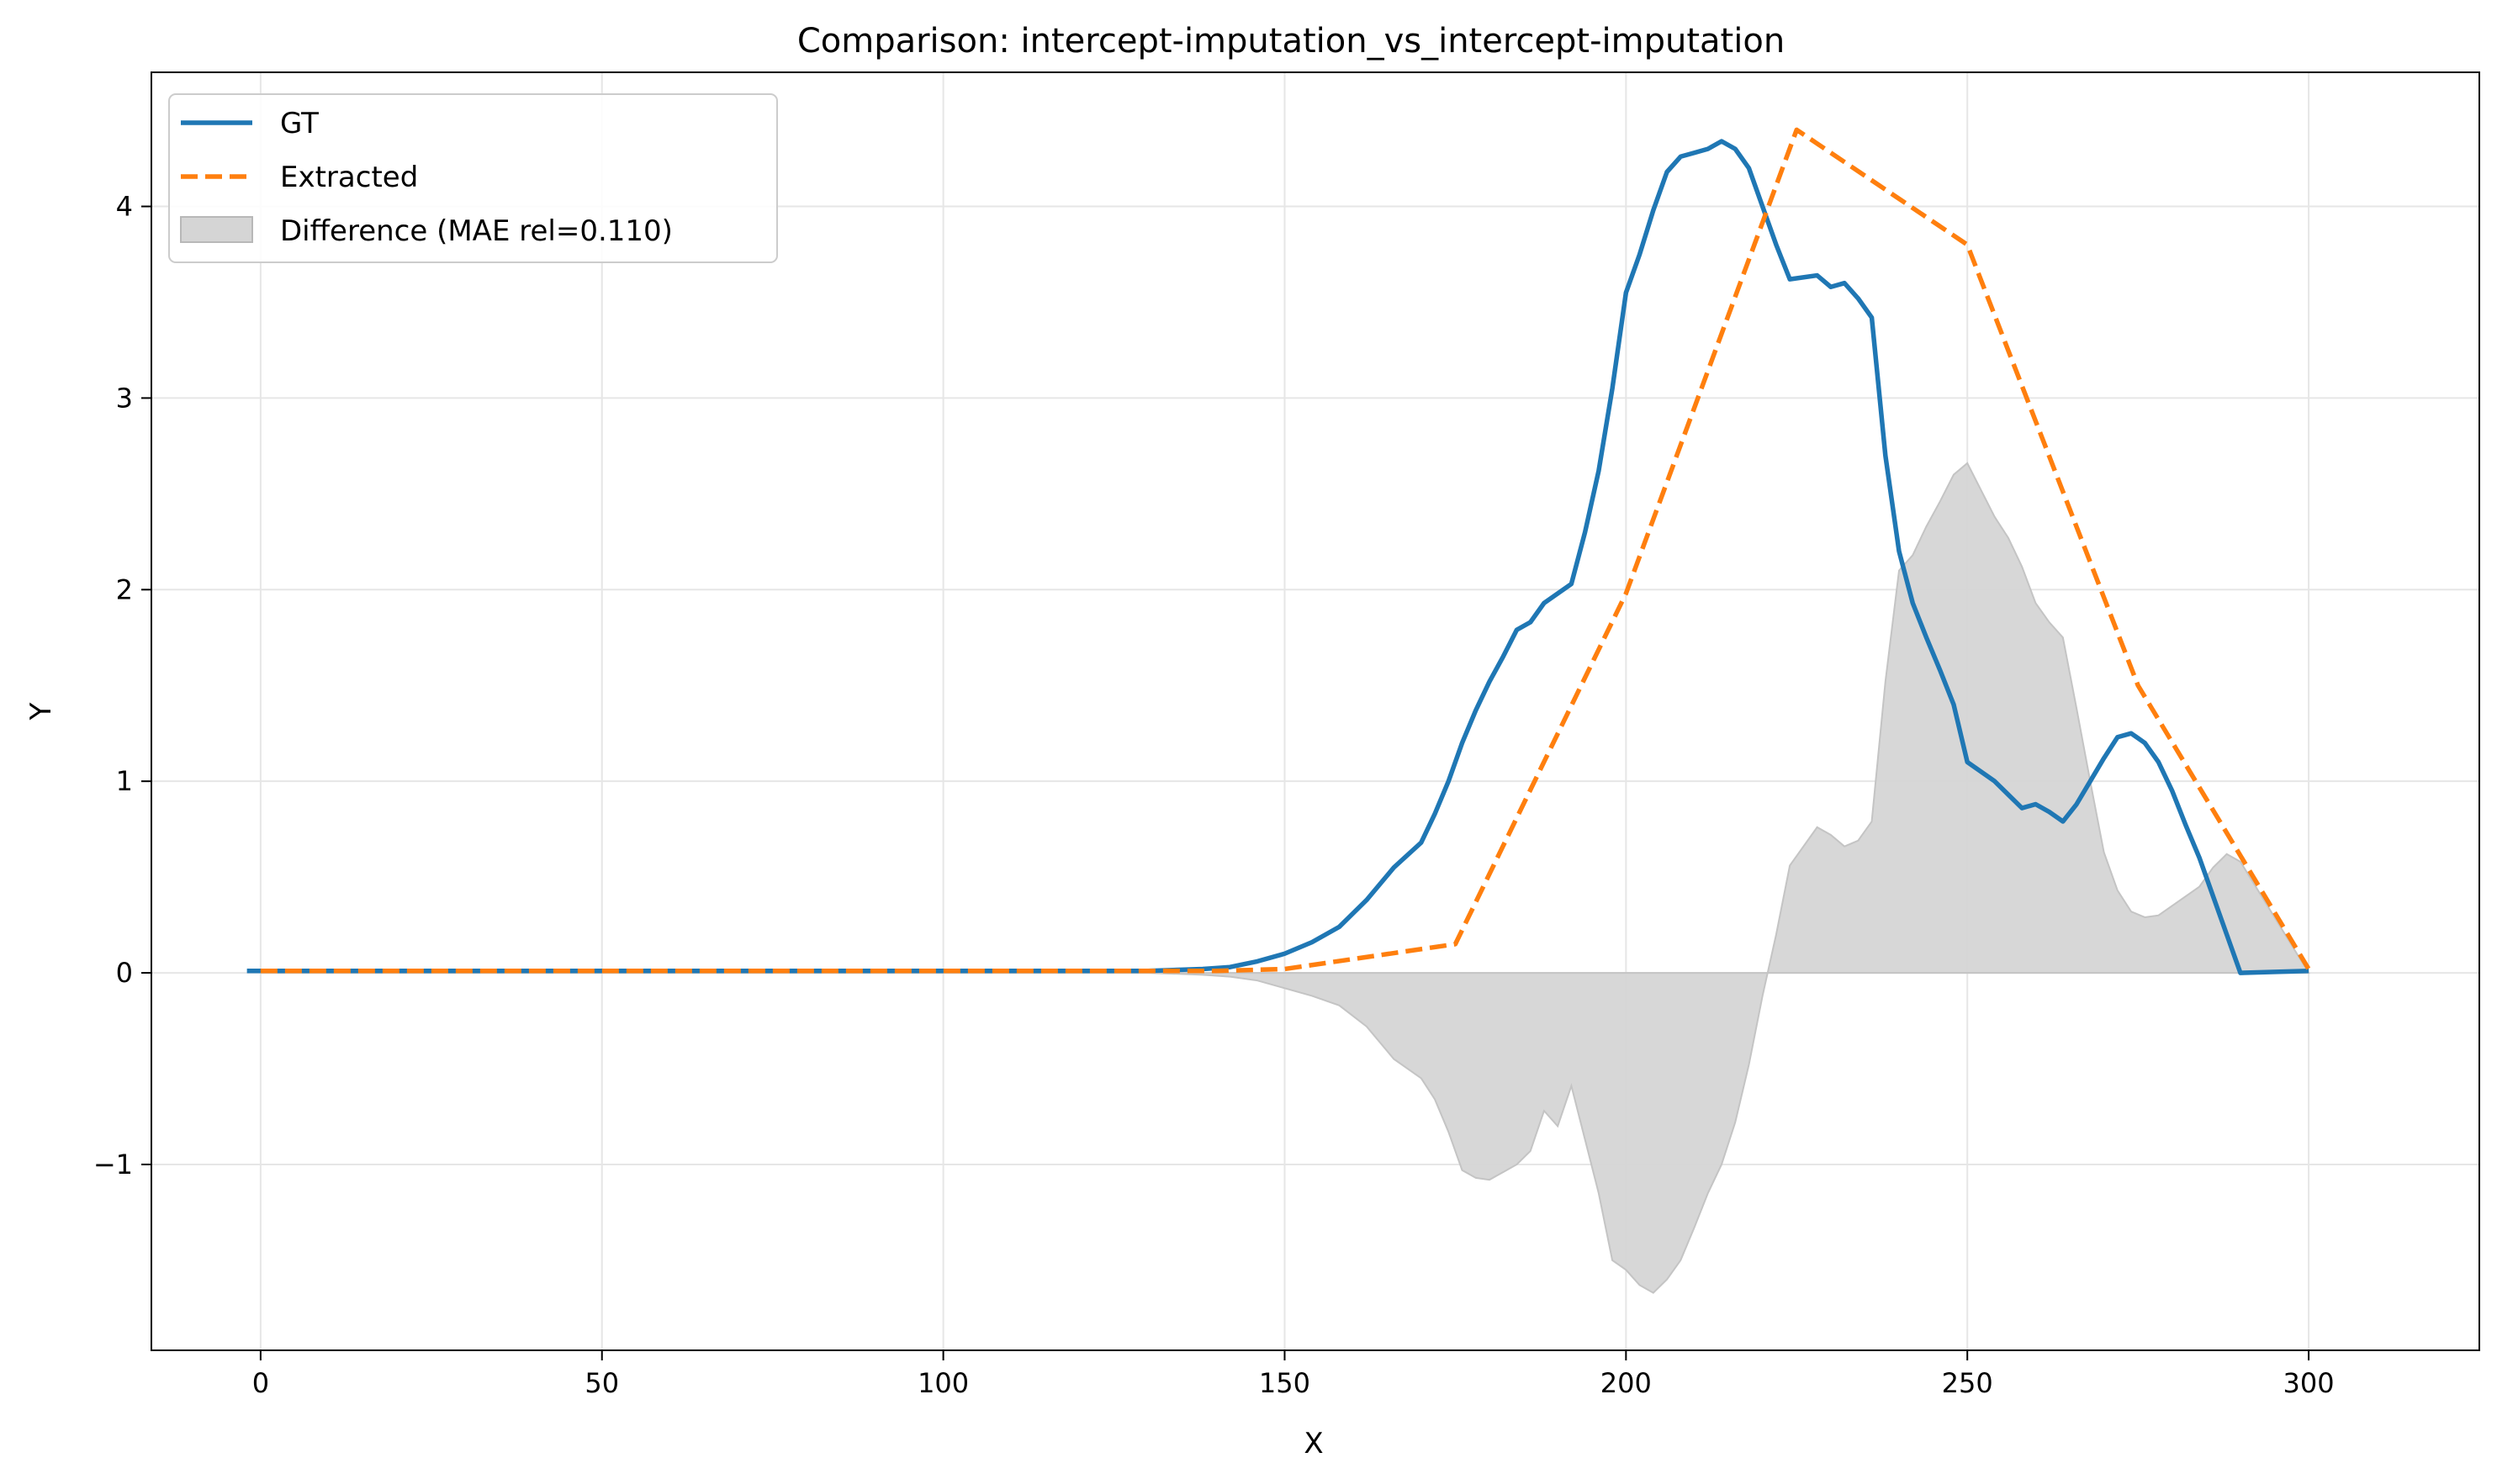  What do you see at coordinates (476, 231) in the screenshot?
I see `legend-label-difference: Difference (MAE rel=0.110)` at bounding box center [476, 231].